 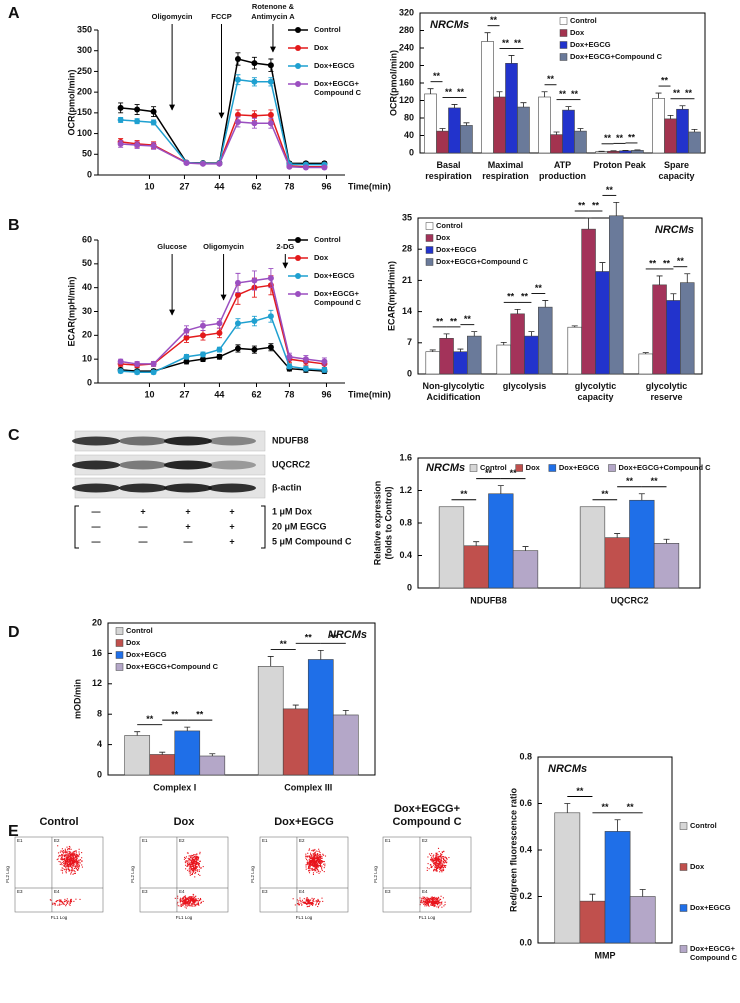 I want to click on legend-label: Dox+EGCG, so click(x=456, y=249).